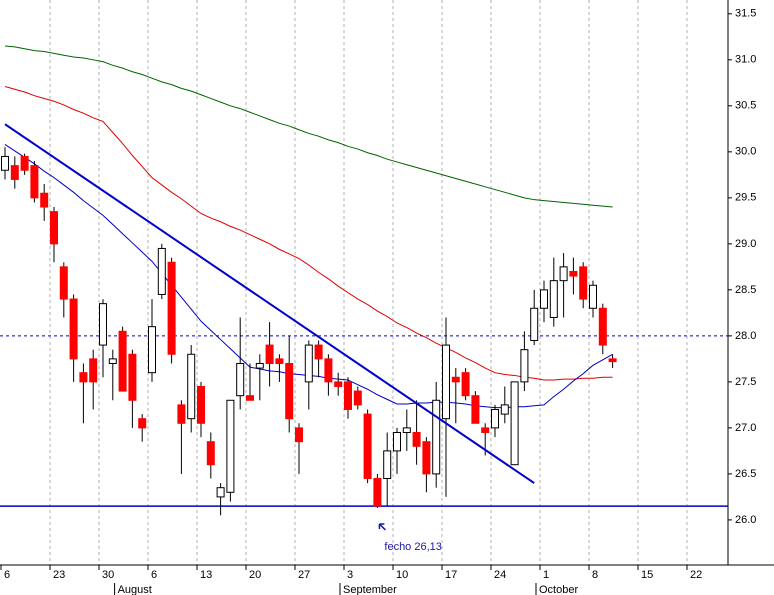 The height and width of the screenshot is (595, 774). I want to click on x-tick-label: 30, so click(108, 575).